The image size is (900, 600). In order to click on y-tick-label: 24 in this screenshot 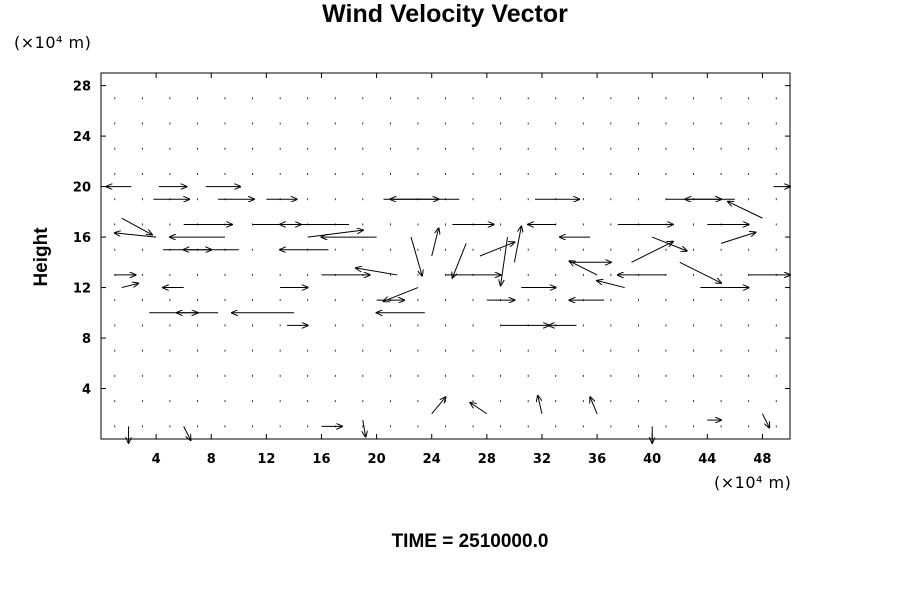, I will do `click(82, 137)`.